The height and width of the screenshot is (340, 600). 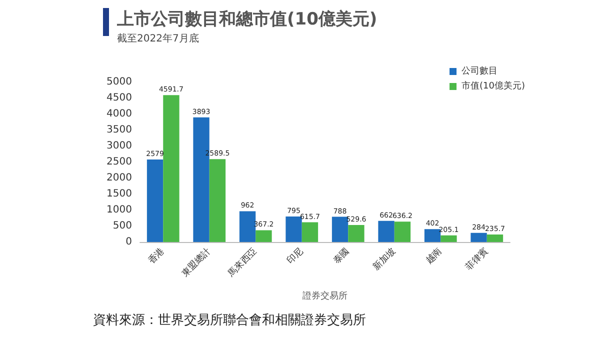 What do you see at coordinates (247, 20) in the screenshot?
I see `chart-title: 上市公司數目和總市值(10億美元)` at bounding box center [247, 20].